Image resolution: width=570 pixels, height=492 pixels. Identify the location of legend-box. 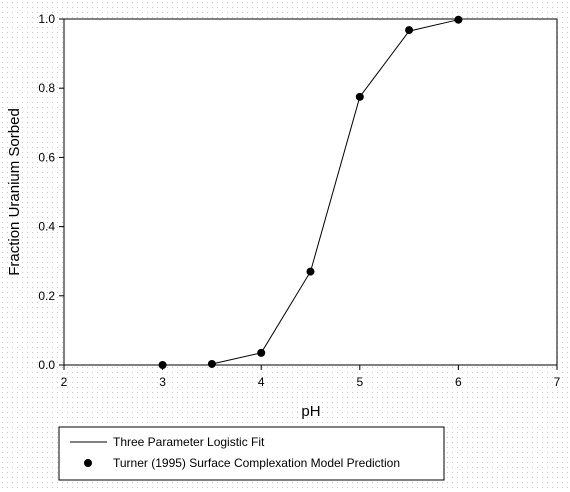
(251, 453).